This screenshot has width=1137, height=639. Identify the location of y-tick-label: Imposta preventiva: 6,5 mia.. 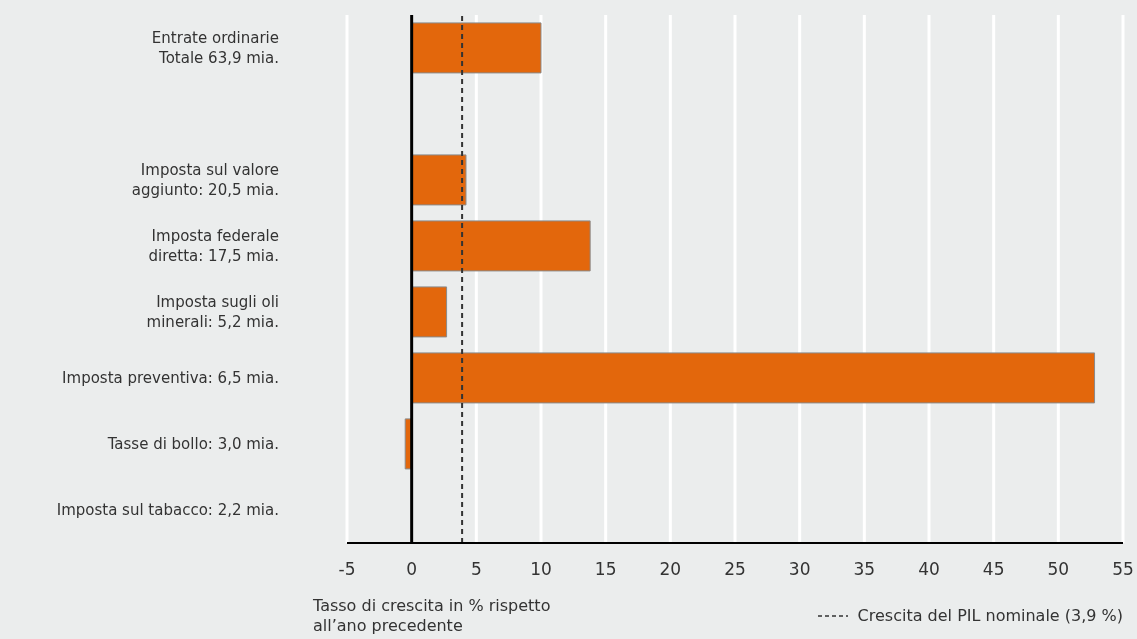
(170, 378).